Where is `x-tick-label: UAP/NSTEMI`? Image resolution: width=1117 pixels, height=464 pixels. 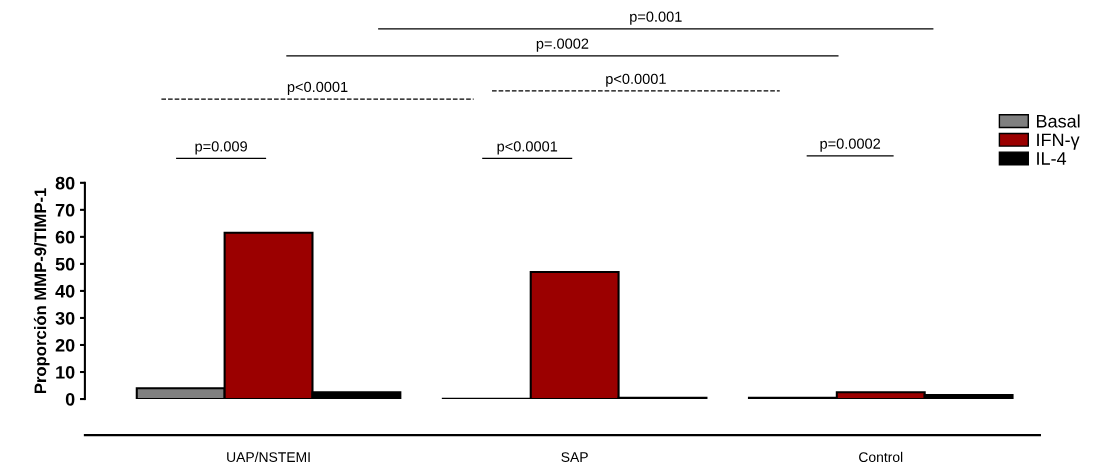 x-tick-label: UAP/NSTEMI is located at coordinates (268, 457).